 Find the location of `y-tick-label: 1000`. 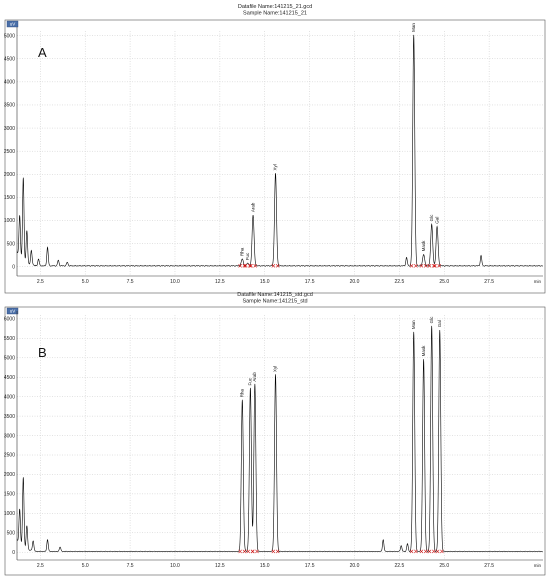

y-tick-label: 1000 is located at coordinates (9, 221).